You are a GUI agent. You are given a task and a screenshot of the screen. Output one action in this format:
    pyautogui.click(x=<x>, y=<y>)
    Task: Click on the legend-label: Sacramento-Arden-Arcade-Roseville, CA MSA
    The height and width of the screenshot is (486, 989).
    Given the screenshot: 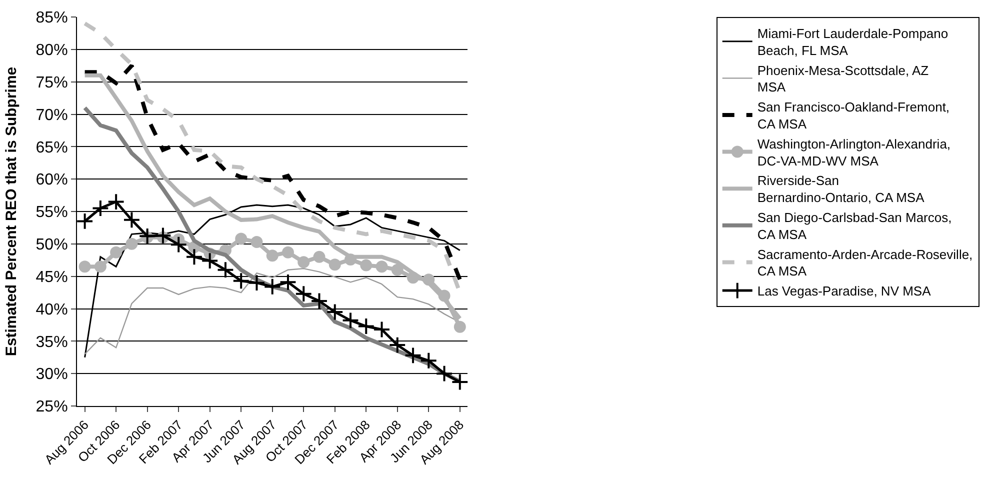 What is the action you would take?
    pyautogui.click(x=865, y=262)
    